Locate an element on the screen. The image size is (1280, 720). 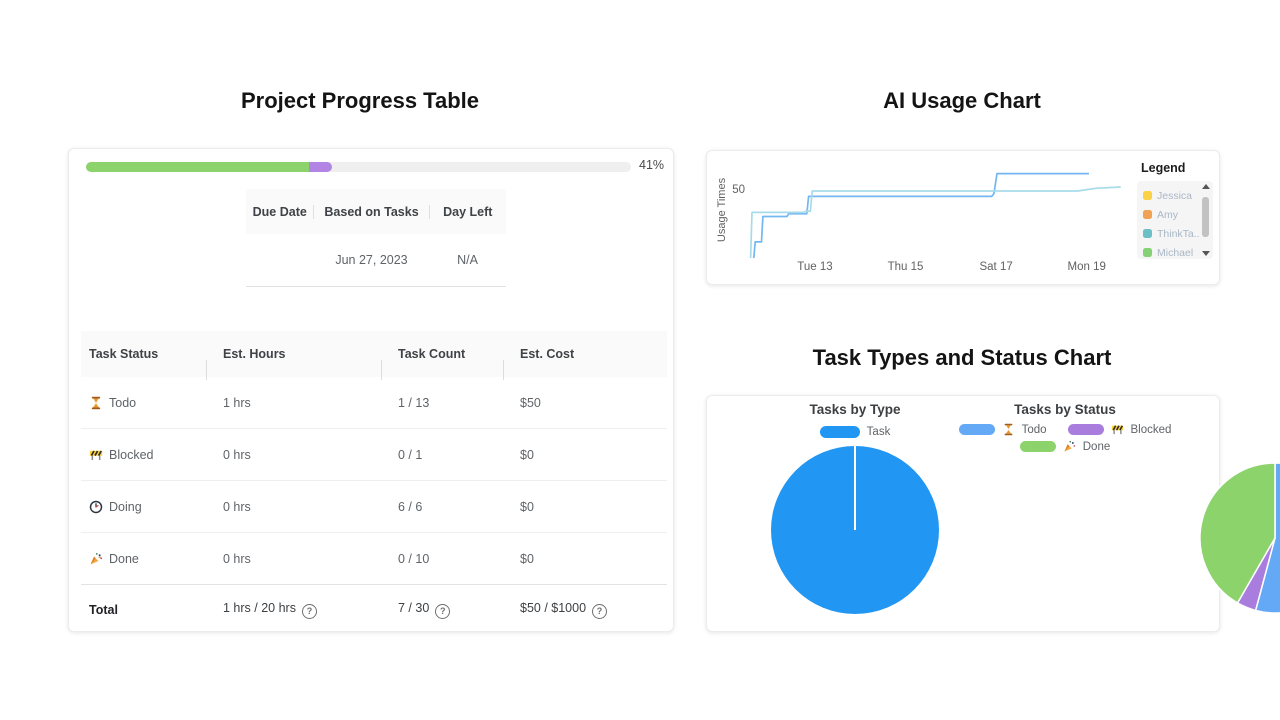
due-date-table-header: Due Date Based on Tasks Day Left is located at coordinates (376, 211).